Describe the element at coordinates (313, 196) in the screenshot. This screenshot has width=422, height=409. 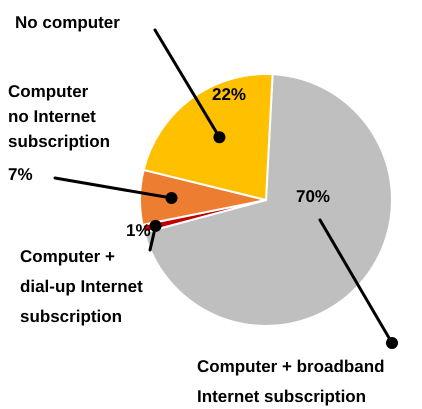
I see `data-label: 70%` at that location.